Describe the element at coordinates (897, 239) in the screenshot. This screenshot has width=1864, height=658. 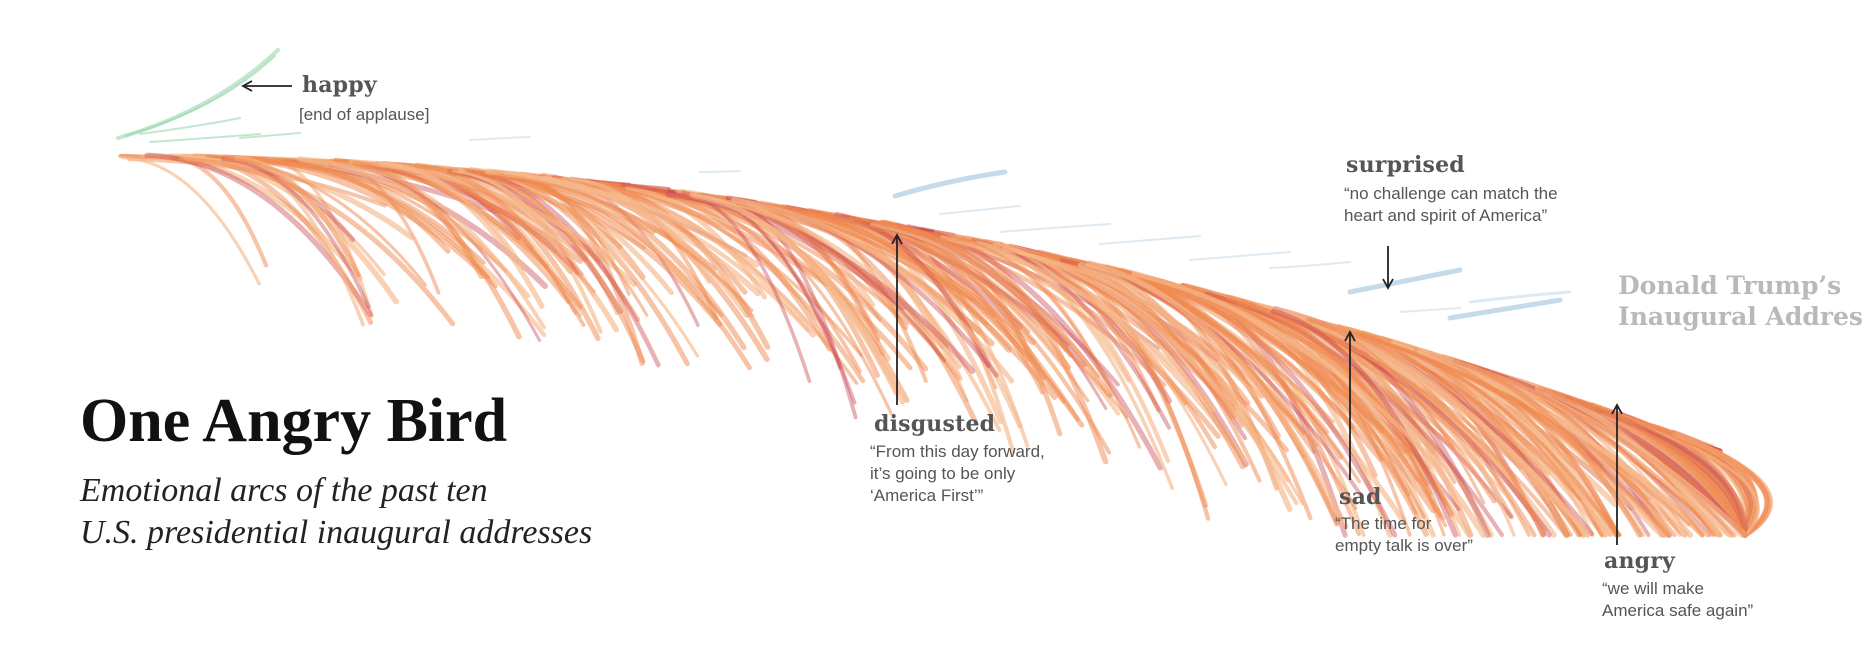
I see `disgusted-arrowhead` at that location.